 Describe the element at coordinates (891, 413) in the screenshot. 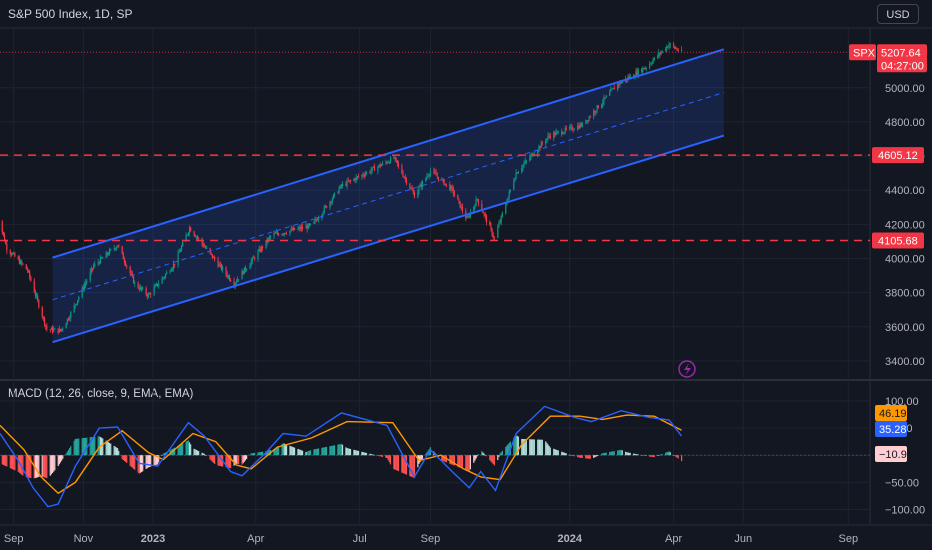

I see `signal-value-tag` at that location.